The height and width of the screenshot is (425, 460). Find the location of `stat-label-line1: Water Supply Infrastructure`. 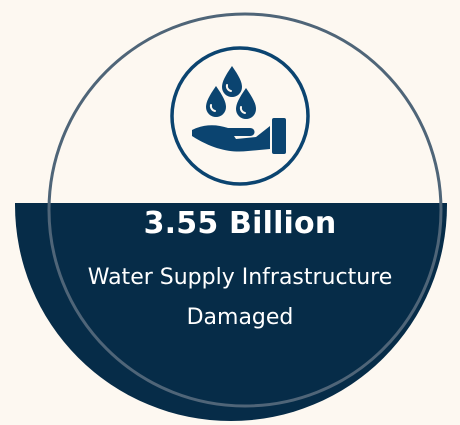

stat-label-line1: Water Supply Infrastructure is located at coordinates (240, 277).